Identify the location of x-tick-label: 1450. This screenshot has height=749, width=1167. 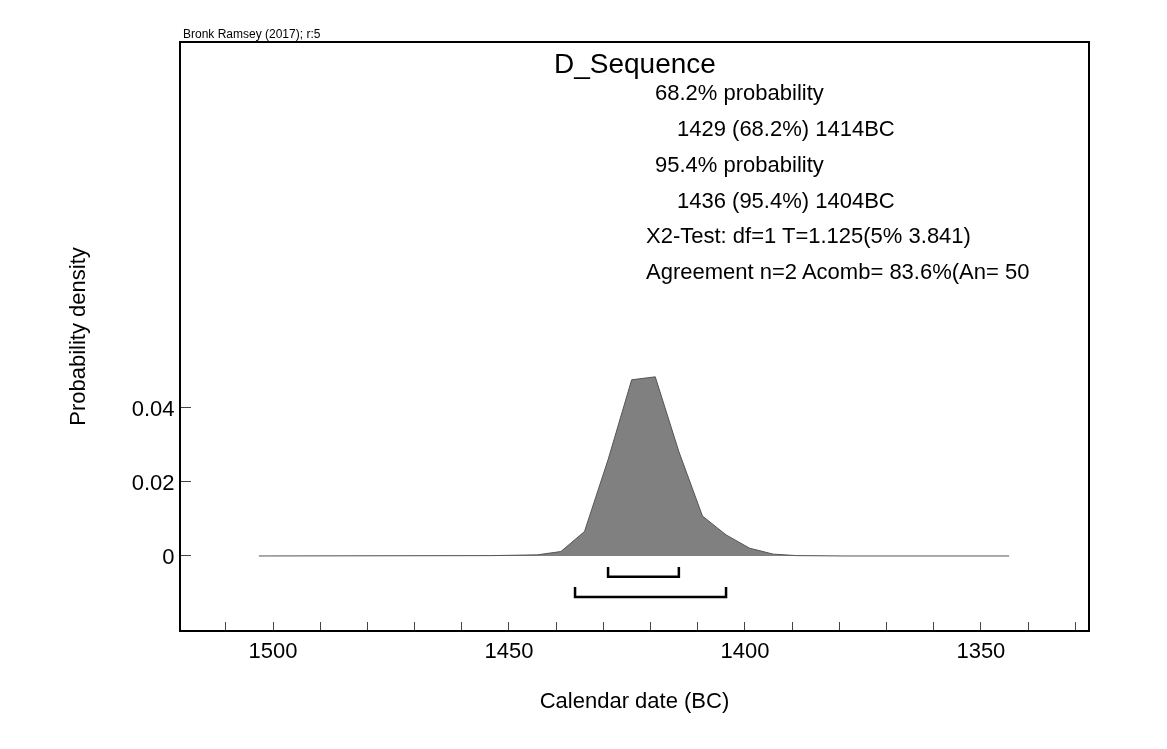
(509, 651).